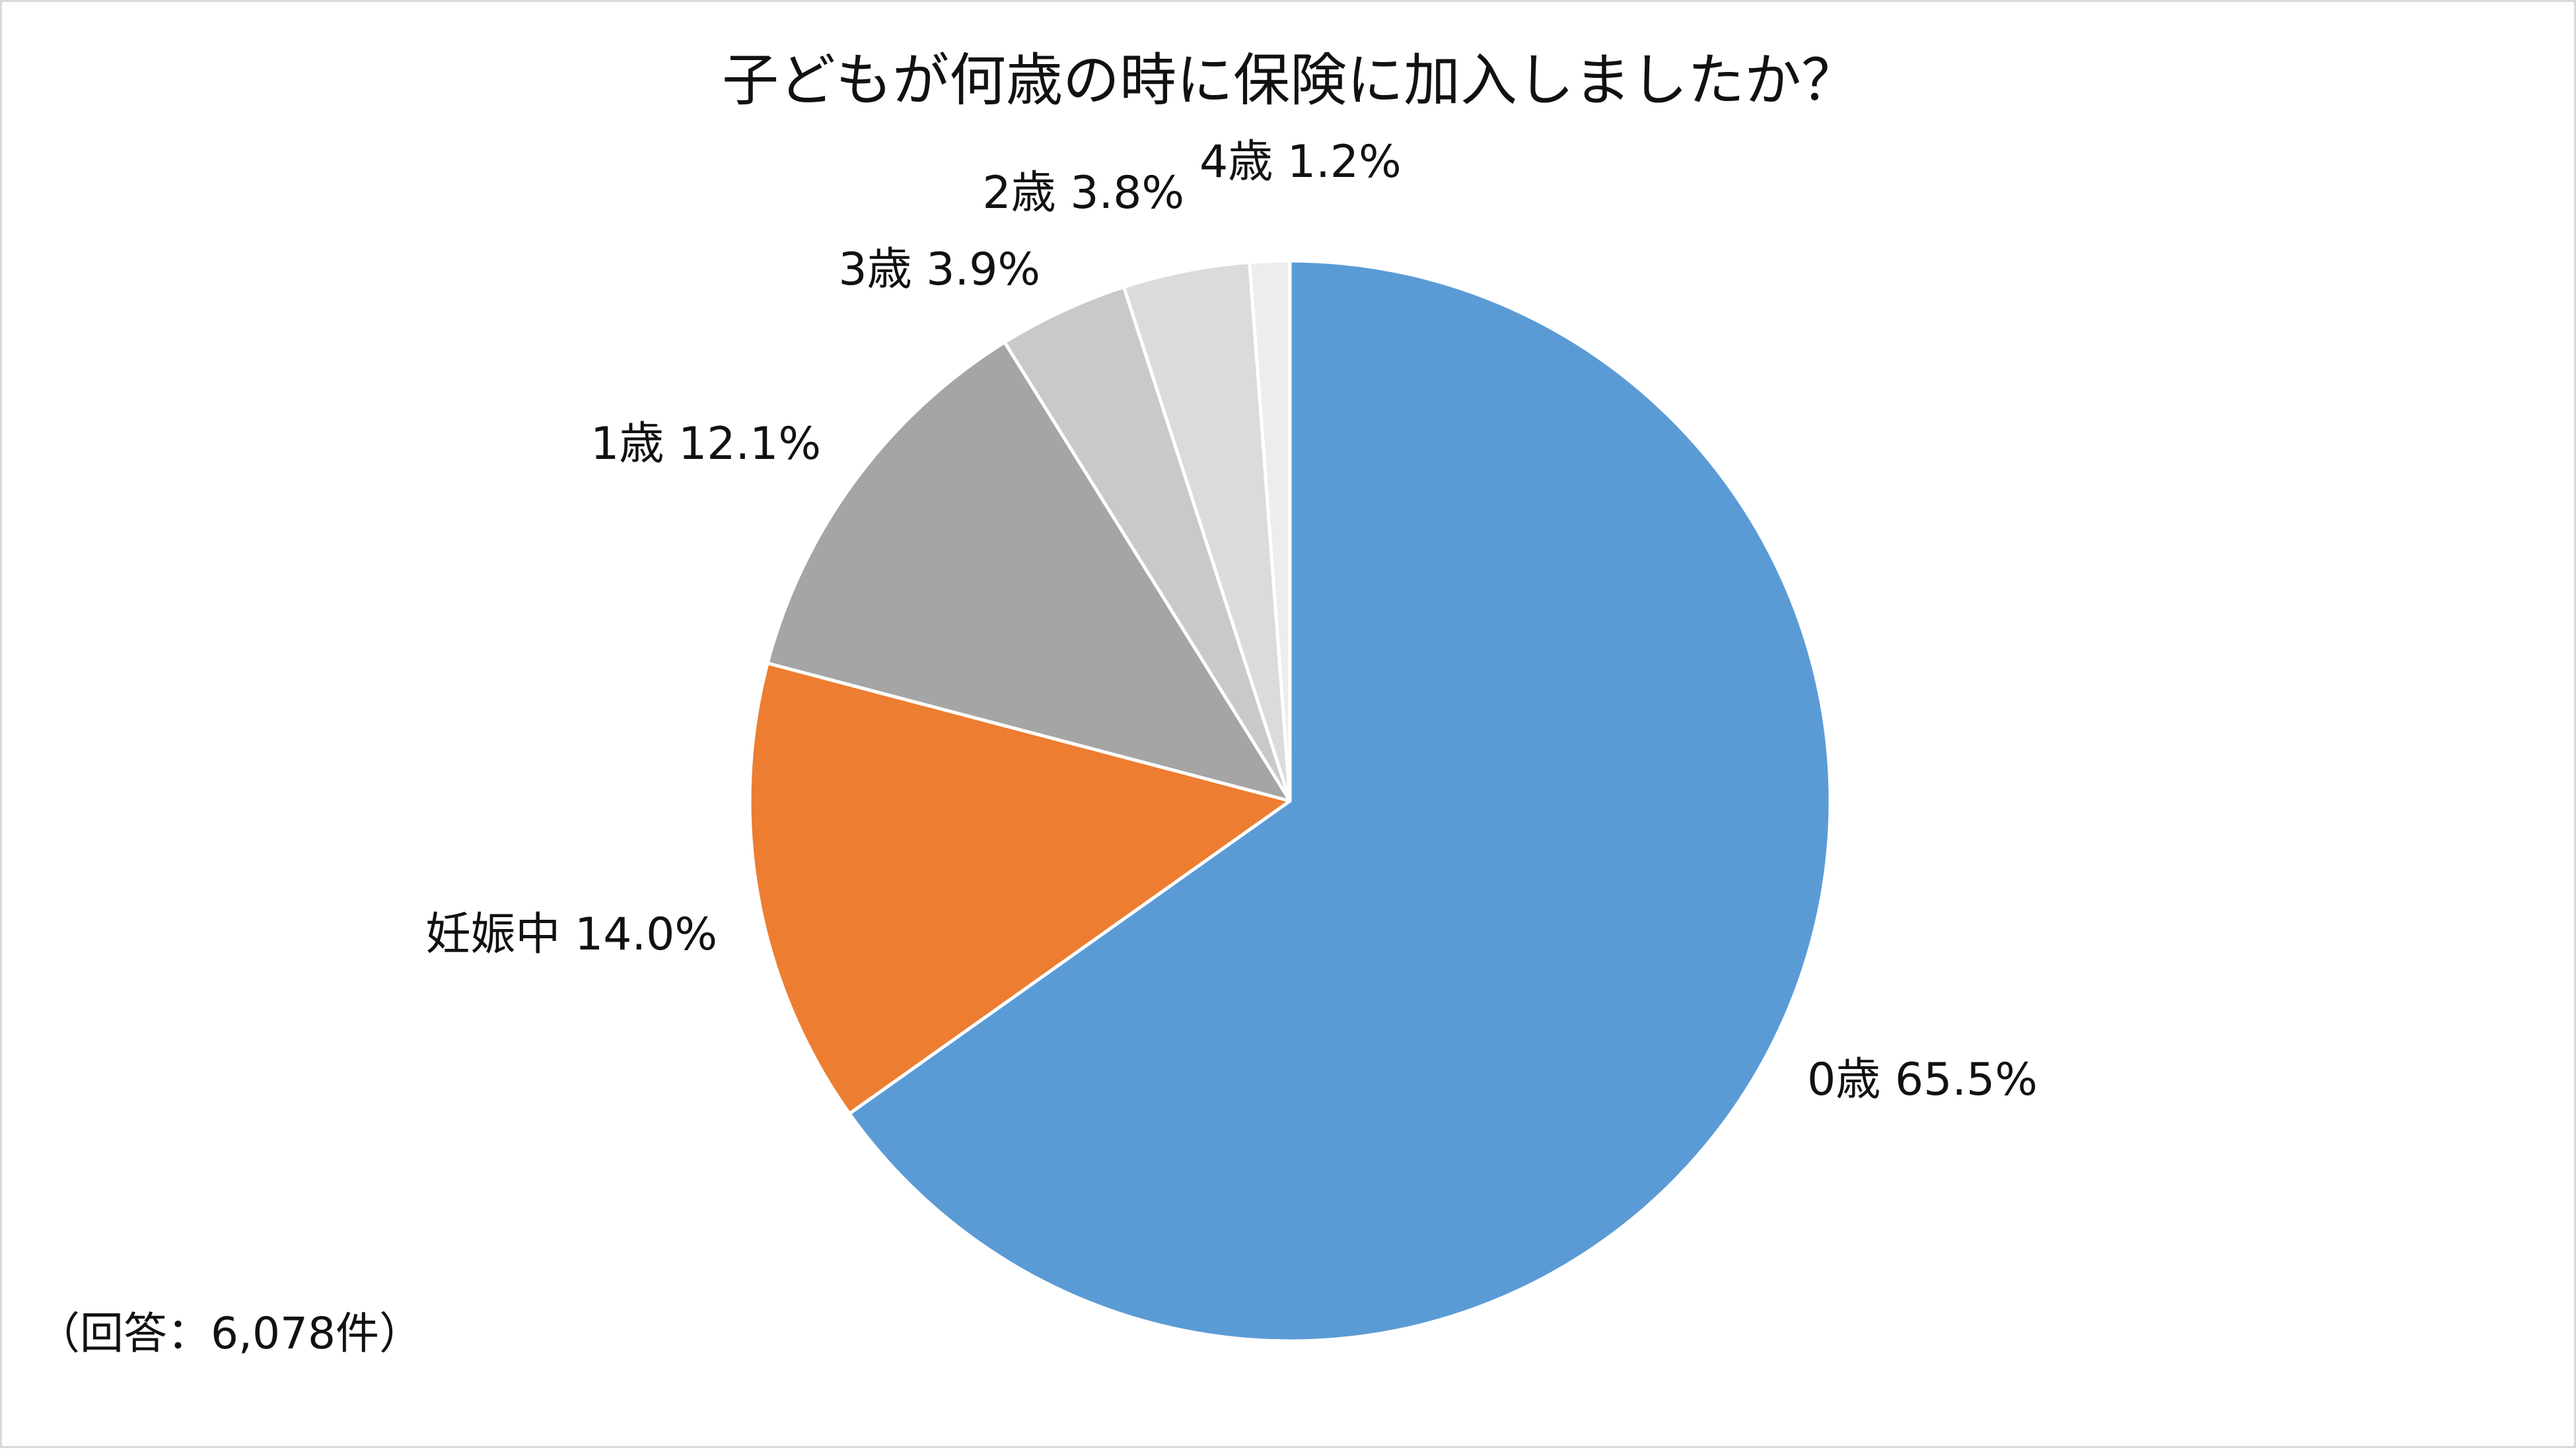 The width and height of the screenshot is (2576, 1450). What do you see at coordinates (230, 1333) in the screenshot?
I see `response-count-note: （回答：6,078件）` at bounding box center [230, 1333].